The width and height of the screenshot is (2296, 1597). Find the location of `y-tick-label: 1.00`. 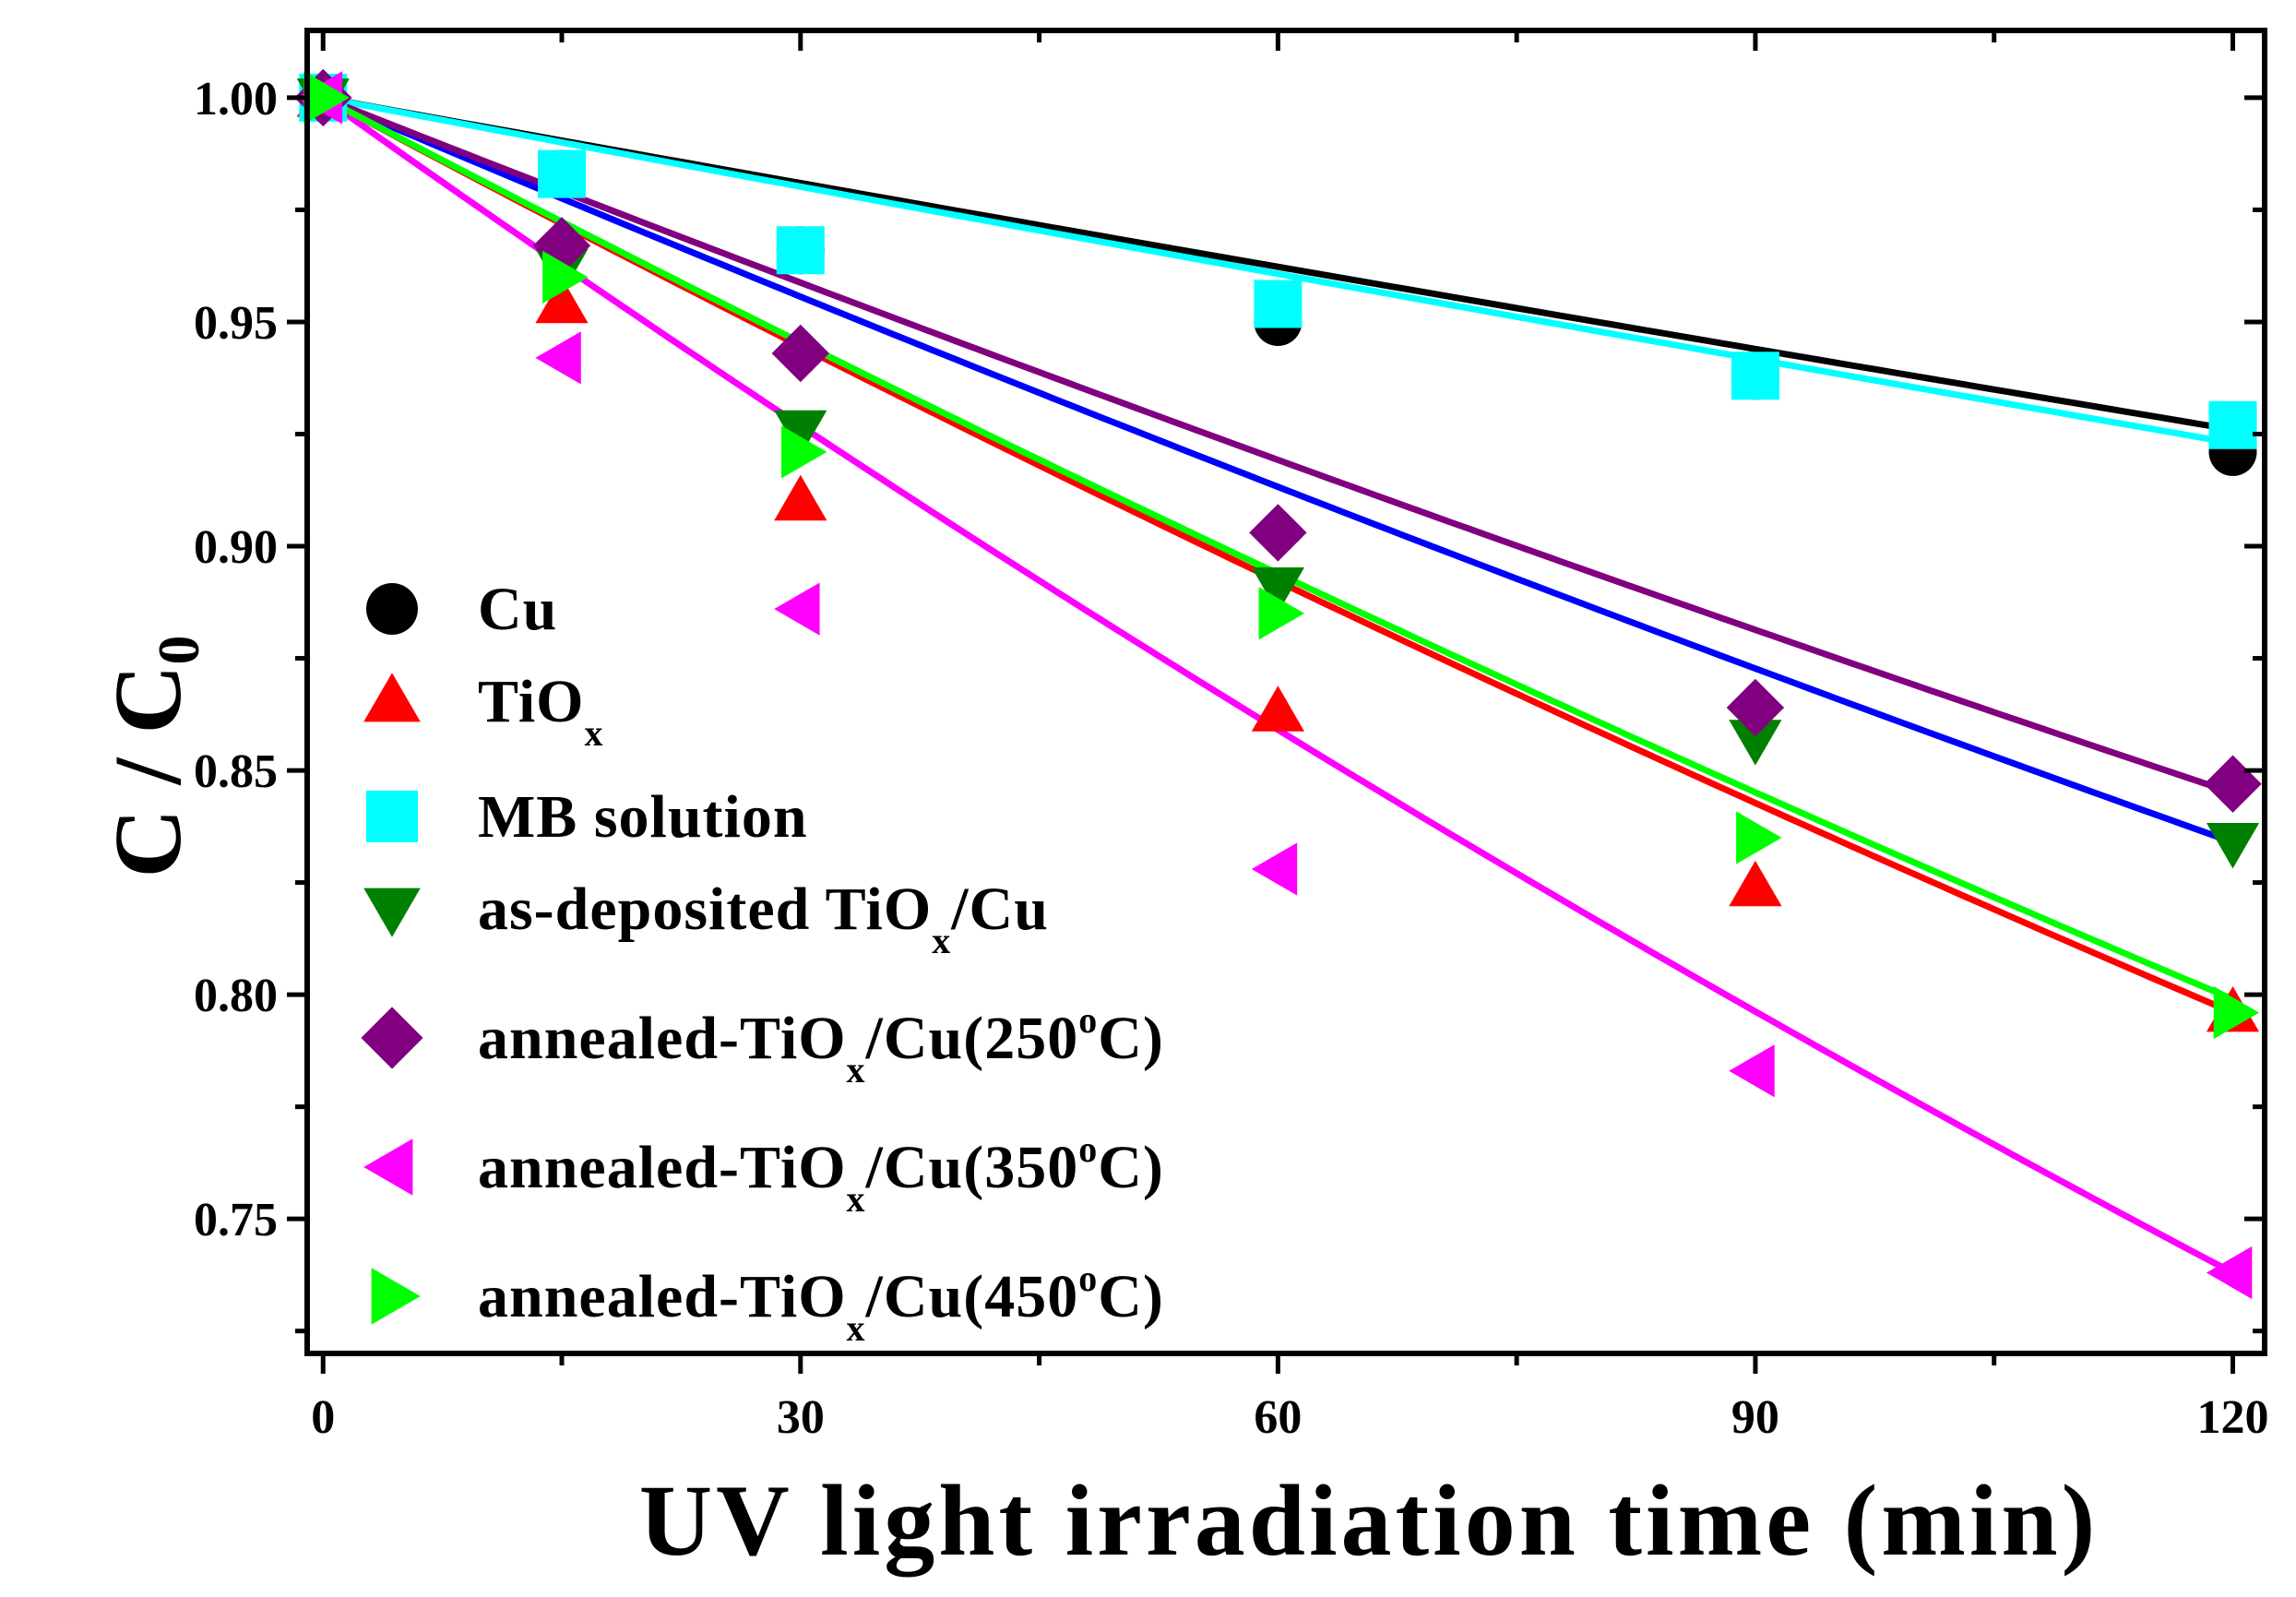

y-tick-label: 1.00 is located at coordinates (236, 99).